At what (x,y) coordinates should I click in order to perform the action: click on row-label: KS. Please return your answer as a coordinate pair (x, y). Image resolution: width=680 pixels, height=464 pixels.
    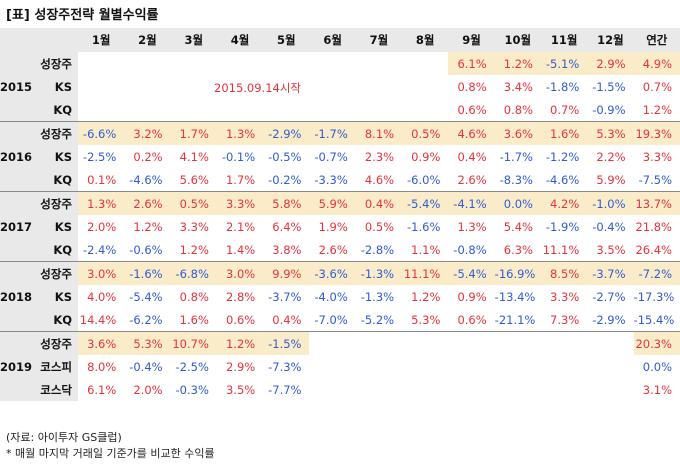
    Looking at the image, I should click on (55, 156).